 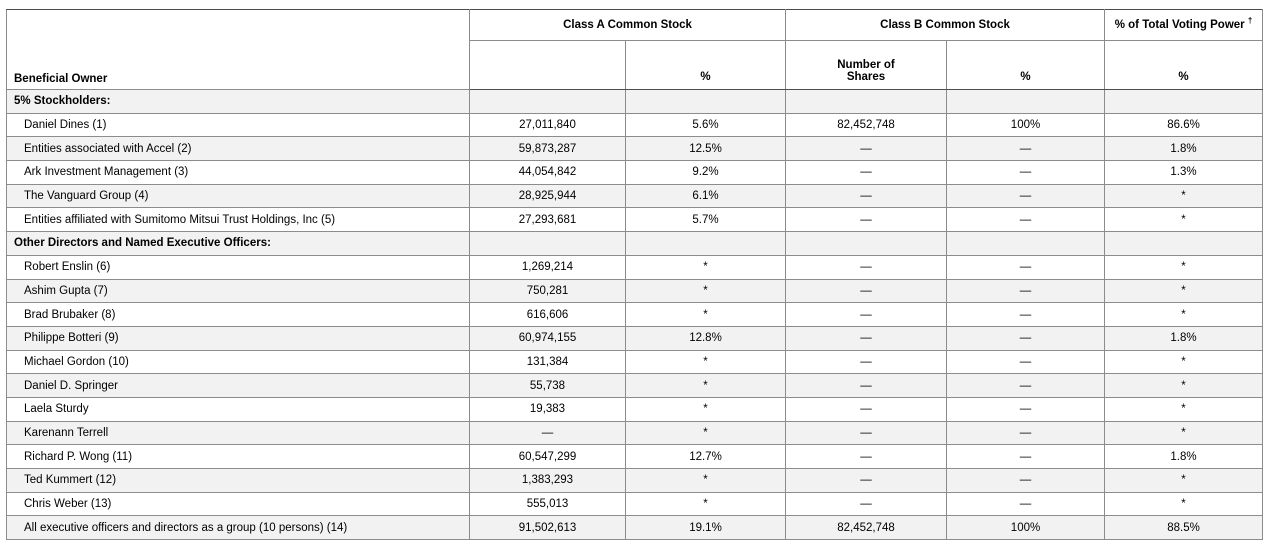 I want to click on class-a-shares-cell: 131,384, so click(x=547, y=362).